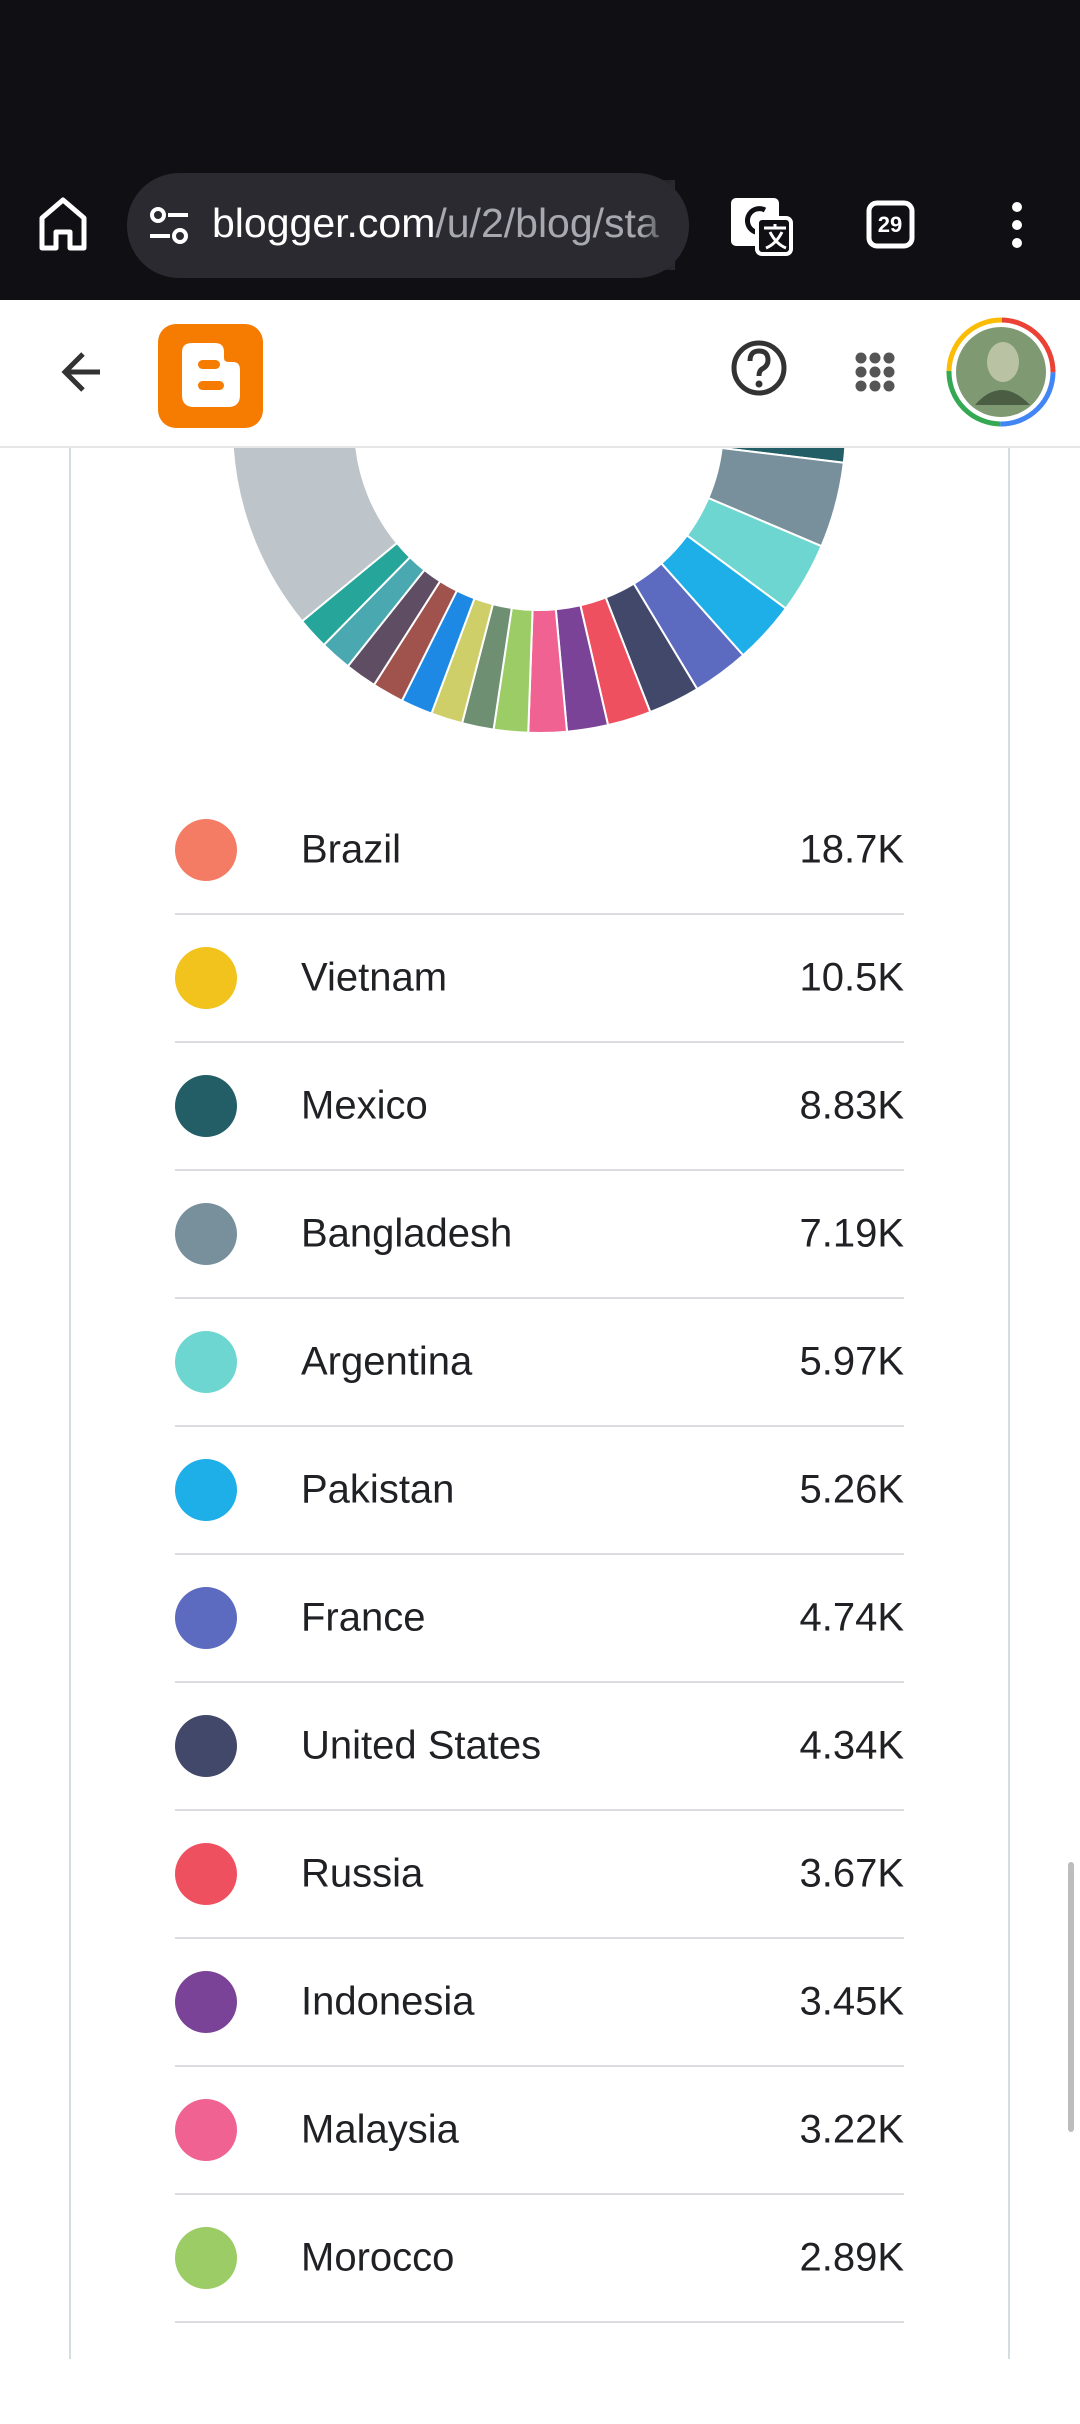 Image resolution: width=1080 pixels, height=2424 pixels. Describe the element at coordinates (851, 1490) in the screenshot. I see `country-value: 5.26K` at that location.